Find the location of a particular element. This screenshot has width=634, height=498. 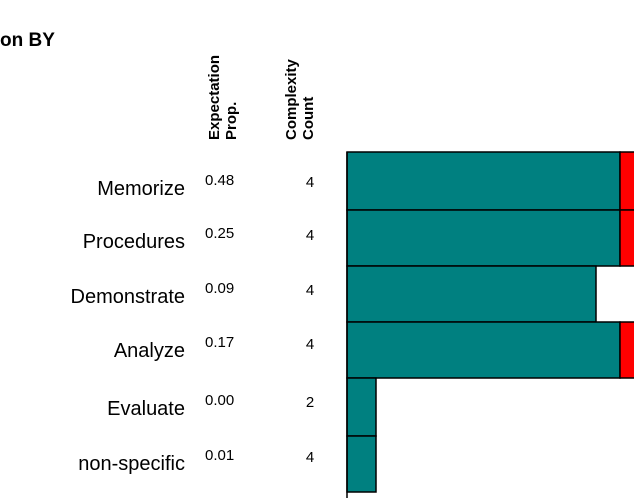

row-label: Analyze is located at coordinates (149, 351).